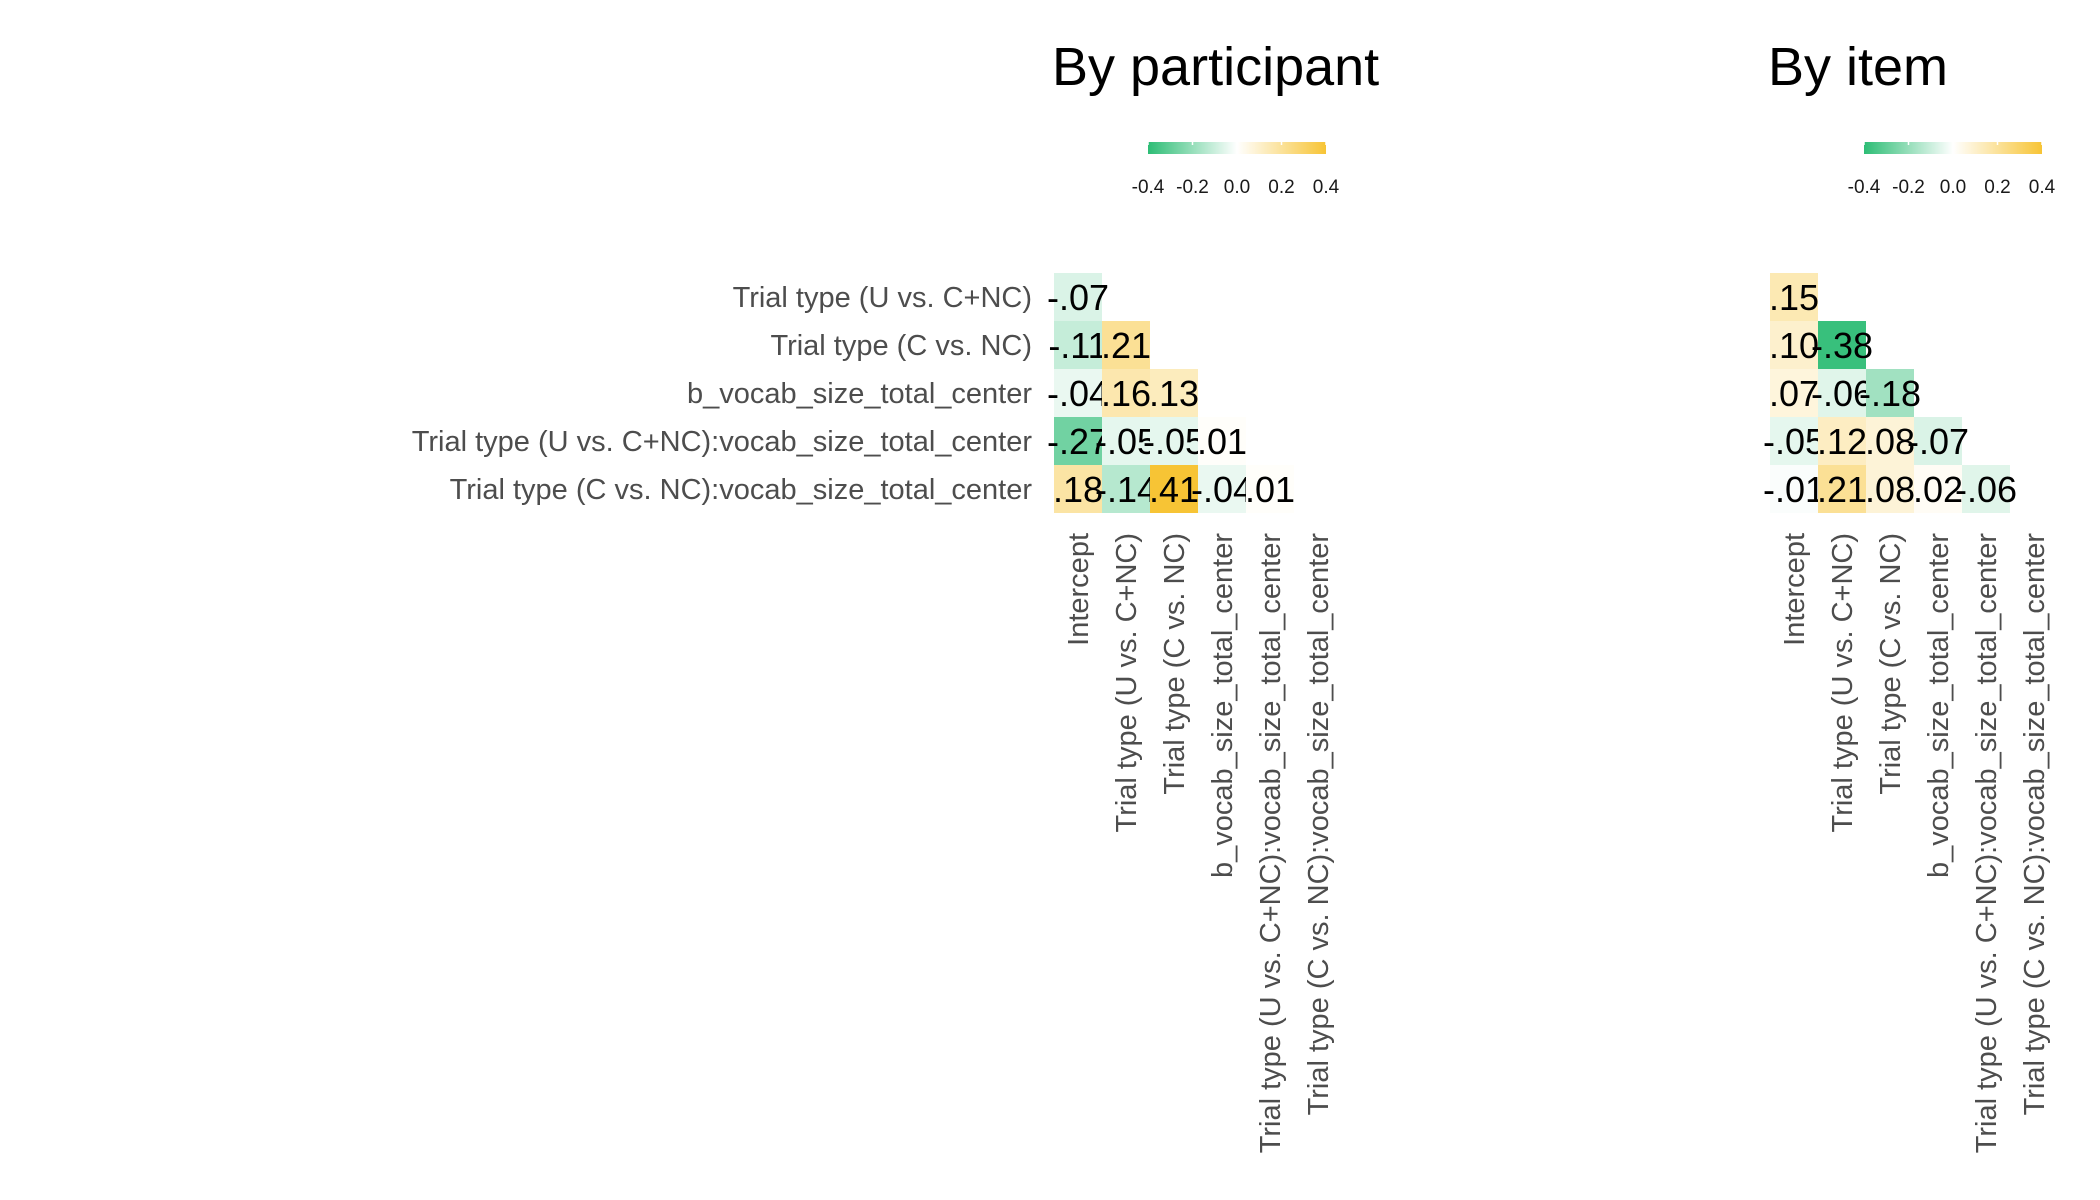  I want to click on legend-tick-label-item: 0.4, so click(2042, 187).